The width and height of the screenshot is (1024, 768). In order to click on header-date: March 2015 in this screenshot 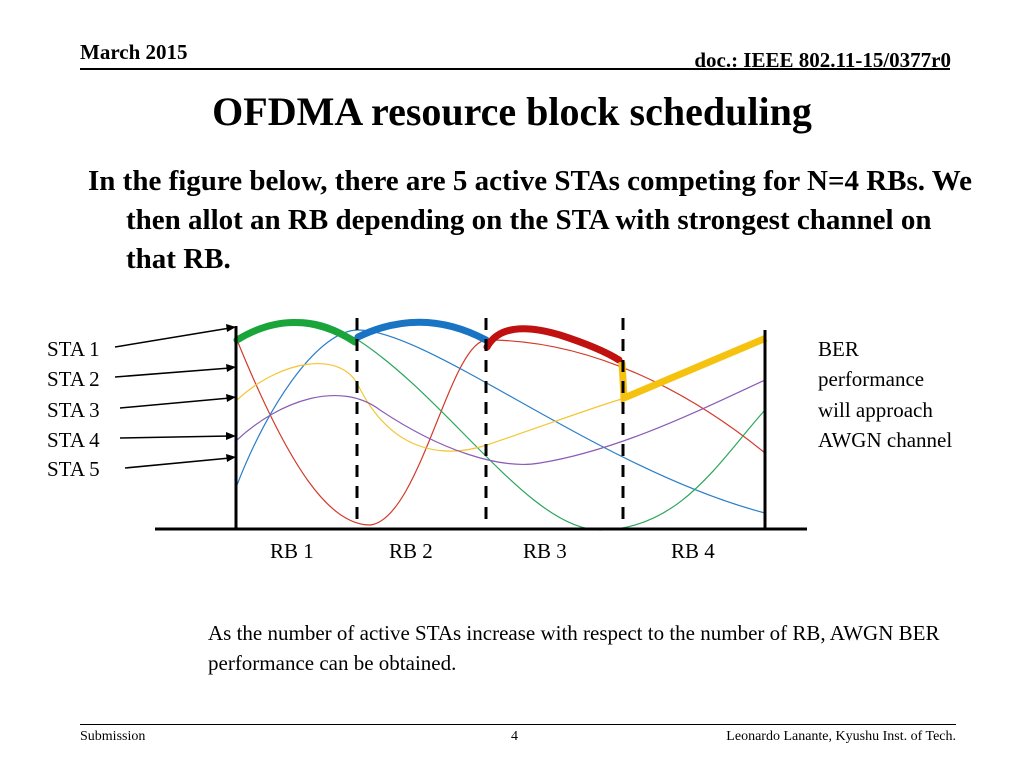, I will do `click(134, 52)`.